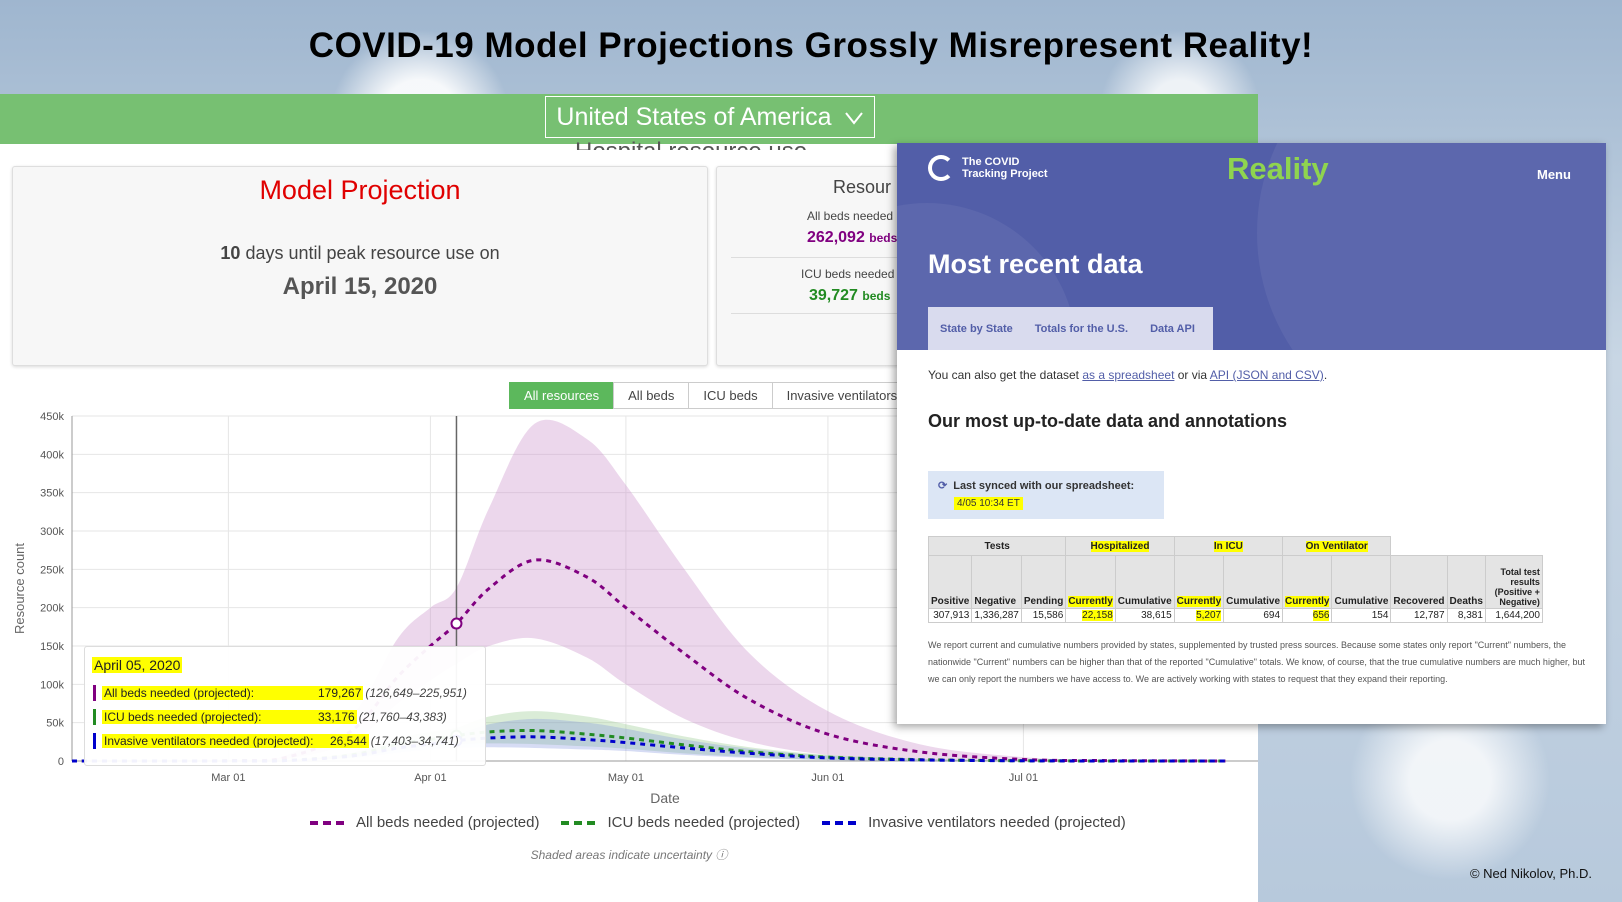  Describe the element at coordinates (848, 274) in the screenshot. I see `icu-beds-label: ICU beds needed` at that location.